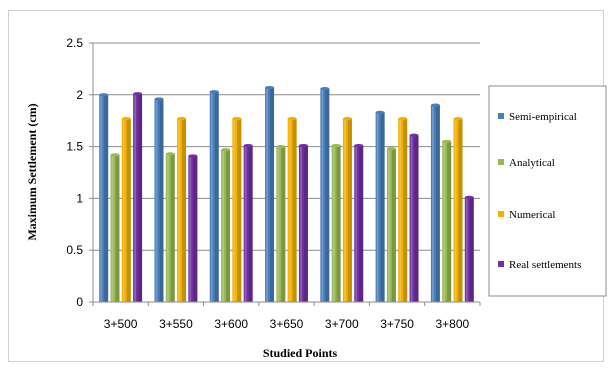  I want to click on bar-numerical-3+800, so click(458, 210).